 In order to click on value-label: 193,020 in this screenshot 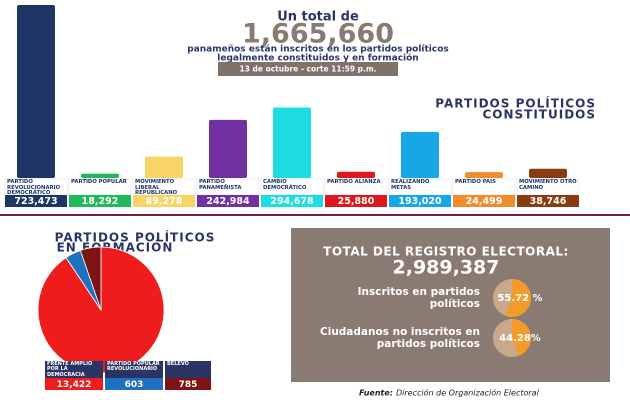, I will do `click(420, 201)`.